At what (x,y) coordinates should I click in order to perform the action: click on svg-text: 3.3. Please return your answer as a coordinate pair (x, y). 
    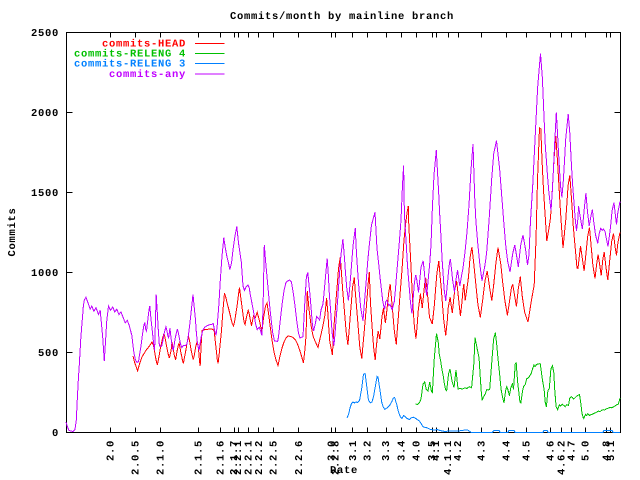
    Looking at the image, I should click on (387, 450).